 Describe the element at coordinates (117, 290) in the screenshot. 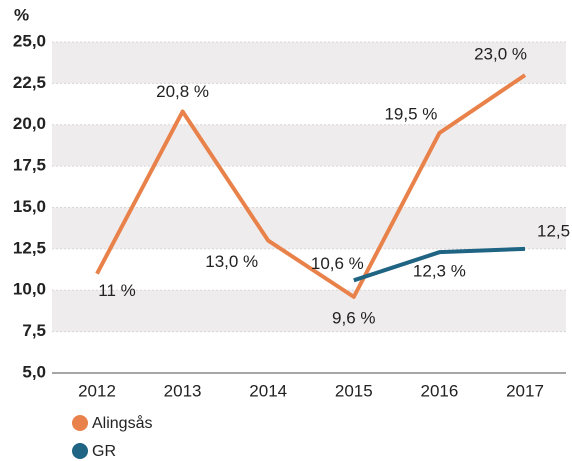

I see `data-label: 11 %` at that location.